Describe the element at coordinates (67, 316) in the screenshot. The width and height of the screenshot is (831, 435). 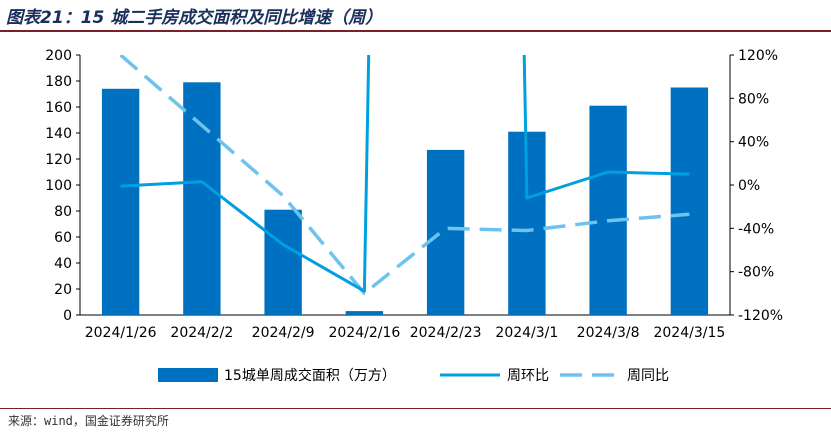
I see `y-left-tick-label: 0` at that location.